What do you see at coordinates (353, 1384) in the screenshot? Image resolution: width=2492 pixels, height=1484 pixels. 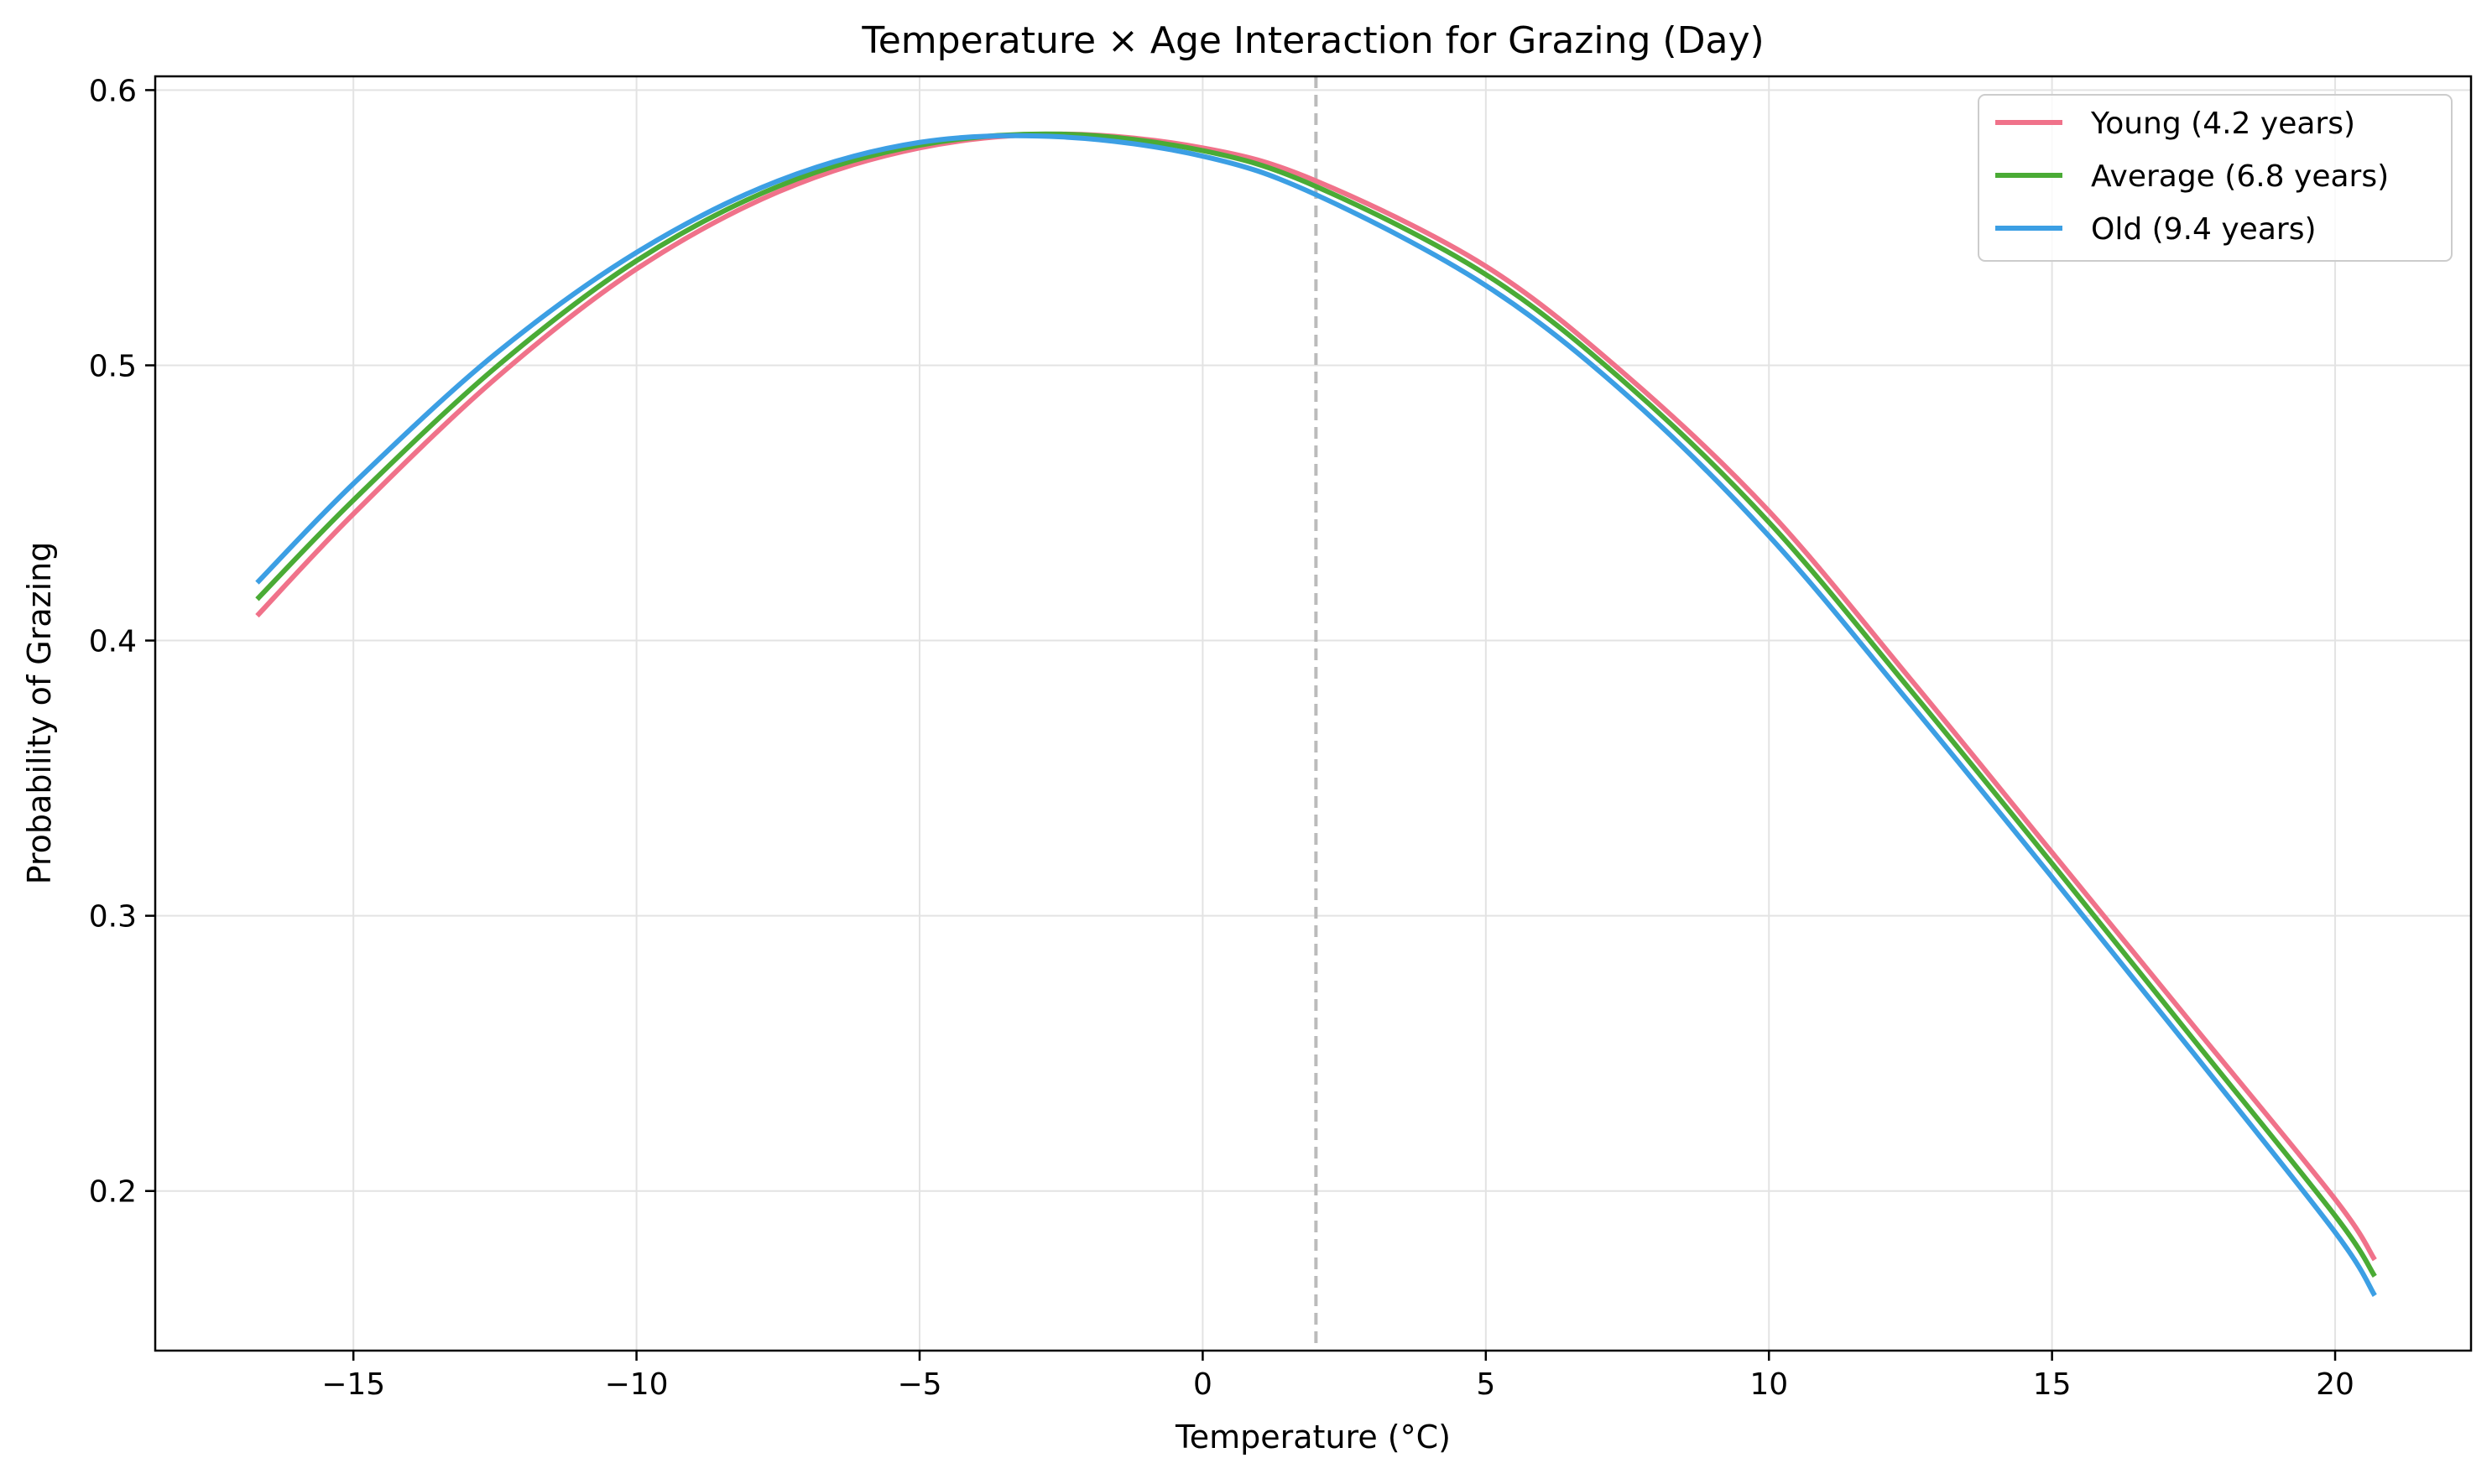 I see `x-tick-label: −15` at bounding box center [353, 1384].